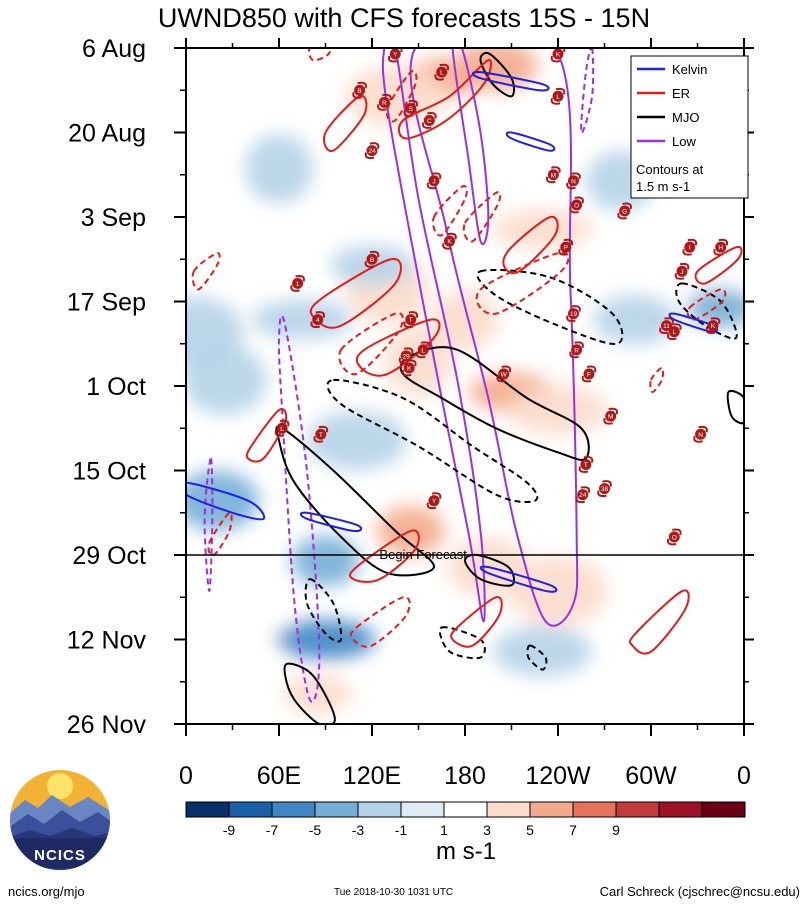 Image resolution: width=809 pixels, height=907 pixels. What do you see at coordinates (279, 776) in the screenshot?
I see `x-tick-label: 60E` at bounding box center [279, 776].